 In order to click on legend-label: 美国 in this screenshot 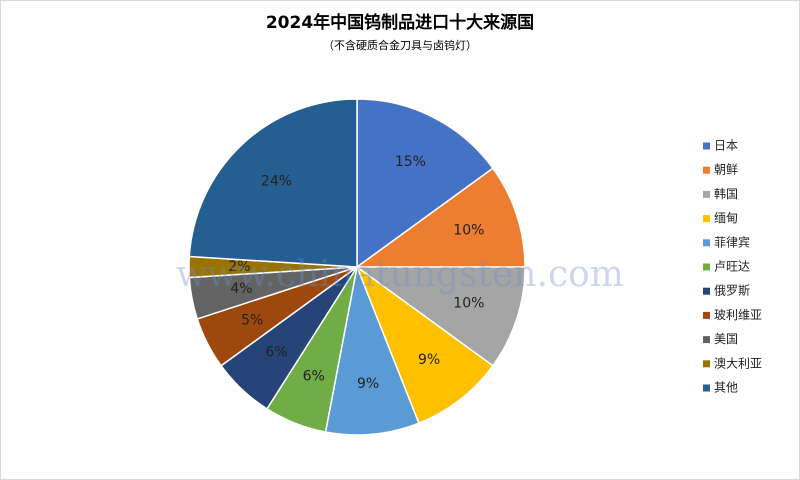, I will do `click(726, 339)`.